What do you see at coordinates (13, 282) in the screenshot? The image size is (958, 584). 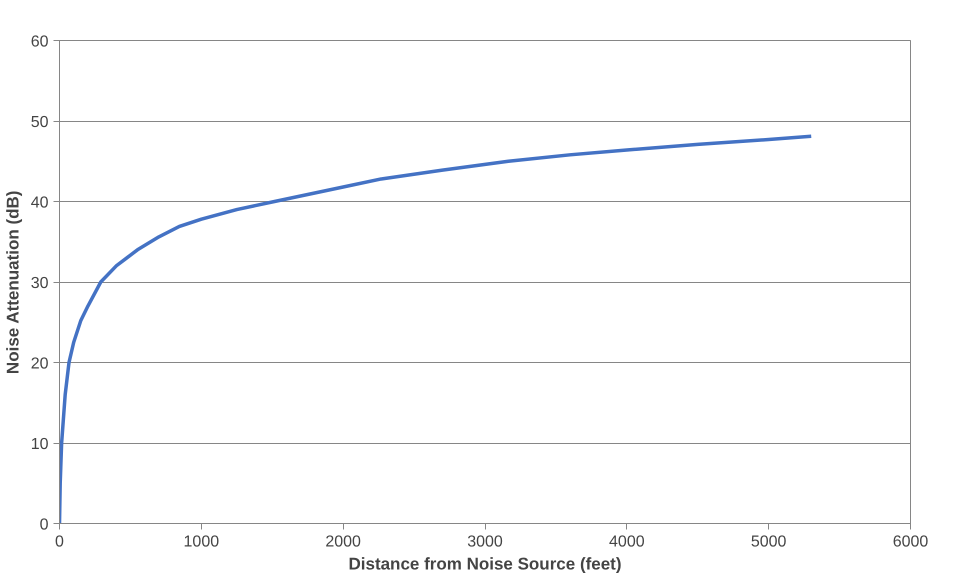 I see `y-axis-title: Noise Attenuation (dB)` at bounding box center [13, 282].